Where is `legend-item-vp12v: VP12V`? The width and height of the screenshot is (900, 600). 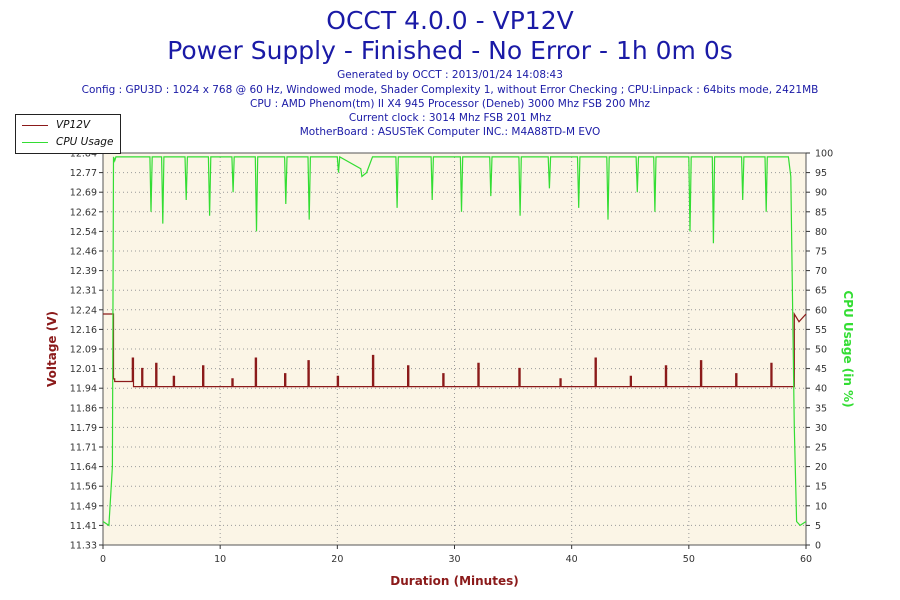
legend-item-vp12v: VP12V is located at coordinates (56, 125).